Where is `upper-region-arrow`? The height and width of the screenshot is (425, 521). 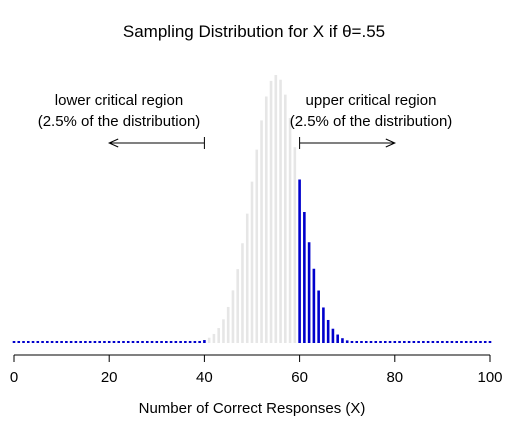 upper-region-arrow is located at coordinates (348, 143).